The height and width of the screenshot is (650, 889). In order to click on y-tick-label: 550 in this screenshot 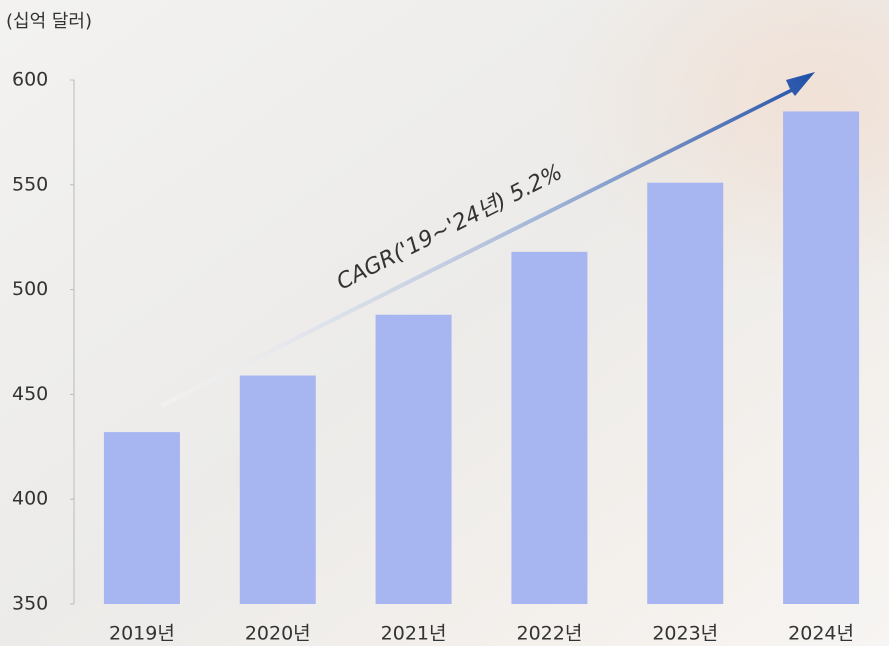, I will do `click(30, 184)`.